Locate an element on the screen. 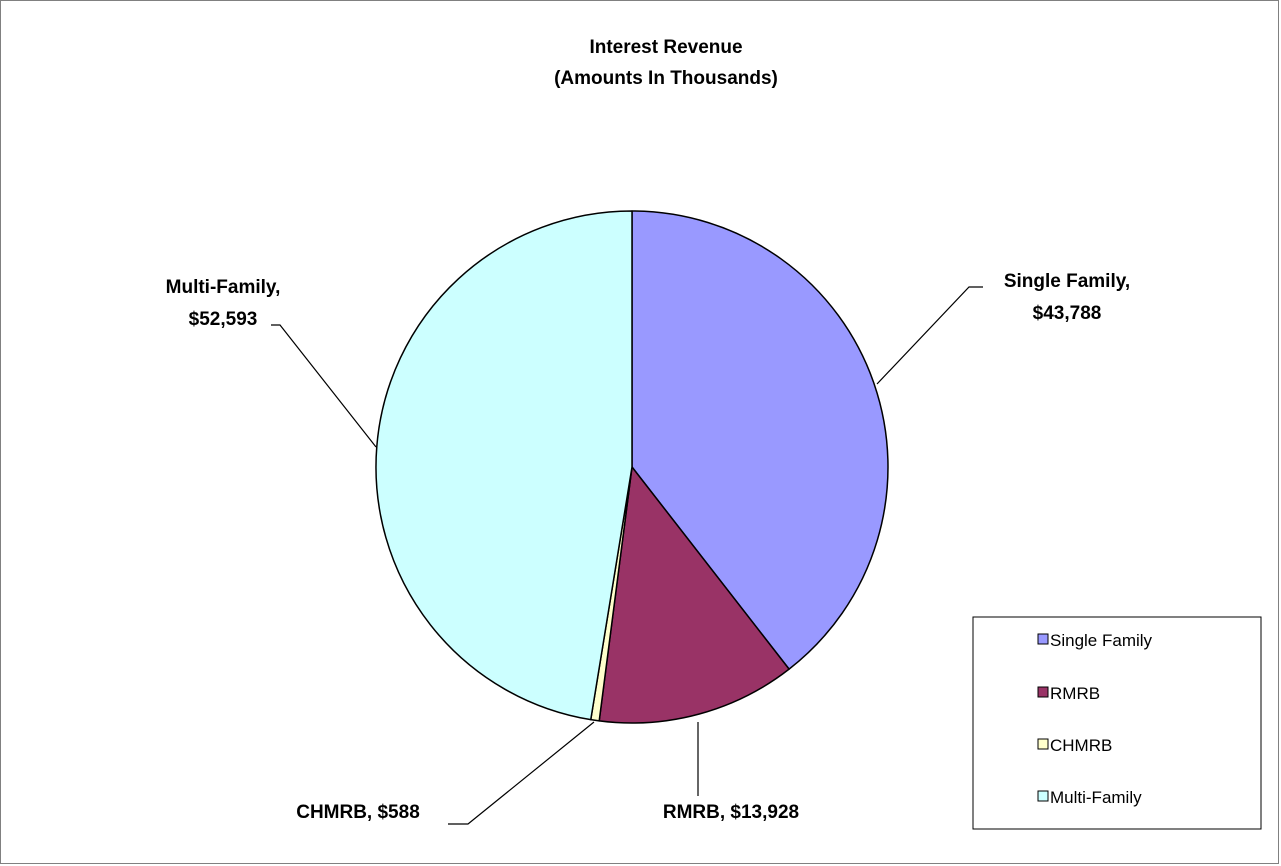 The width and height of the screenshot is (1281, 866). data-label-multi-family: Multi-Family, is located at coordinates (223, 287).